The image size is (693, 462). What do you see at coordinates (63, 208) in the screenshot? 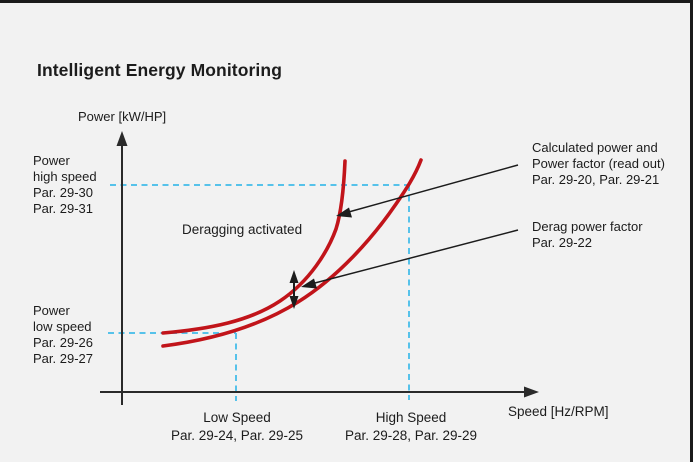
I see `label-line: Par. 29-31` at bounding box center [63, 208].